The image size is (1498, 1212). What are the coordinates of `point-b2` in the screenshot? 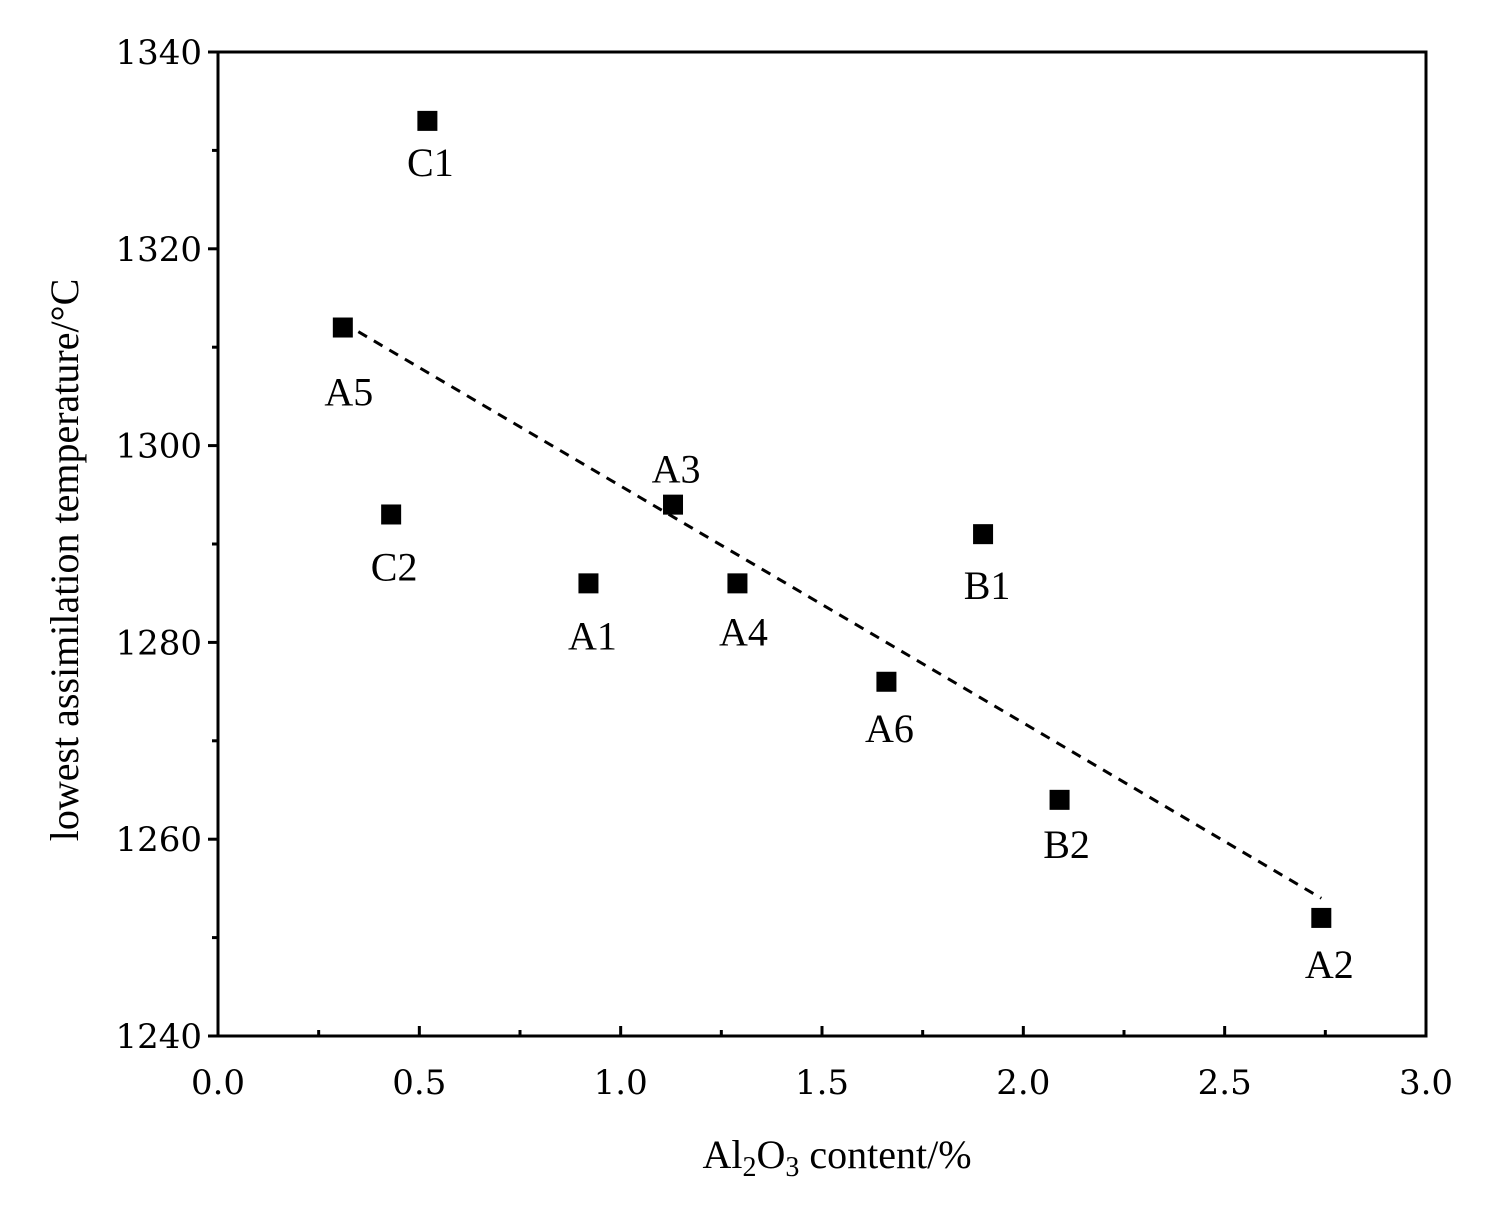 It's located at (1059, 799).